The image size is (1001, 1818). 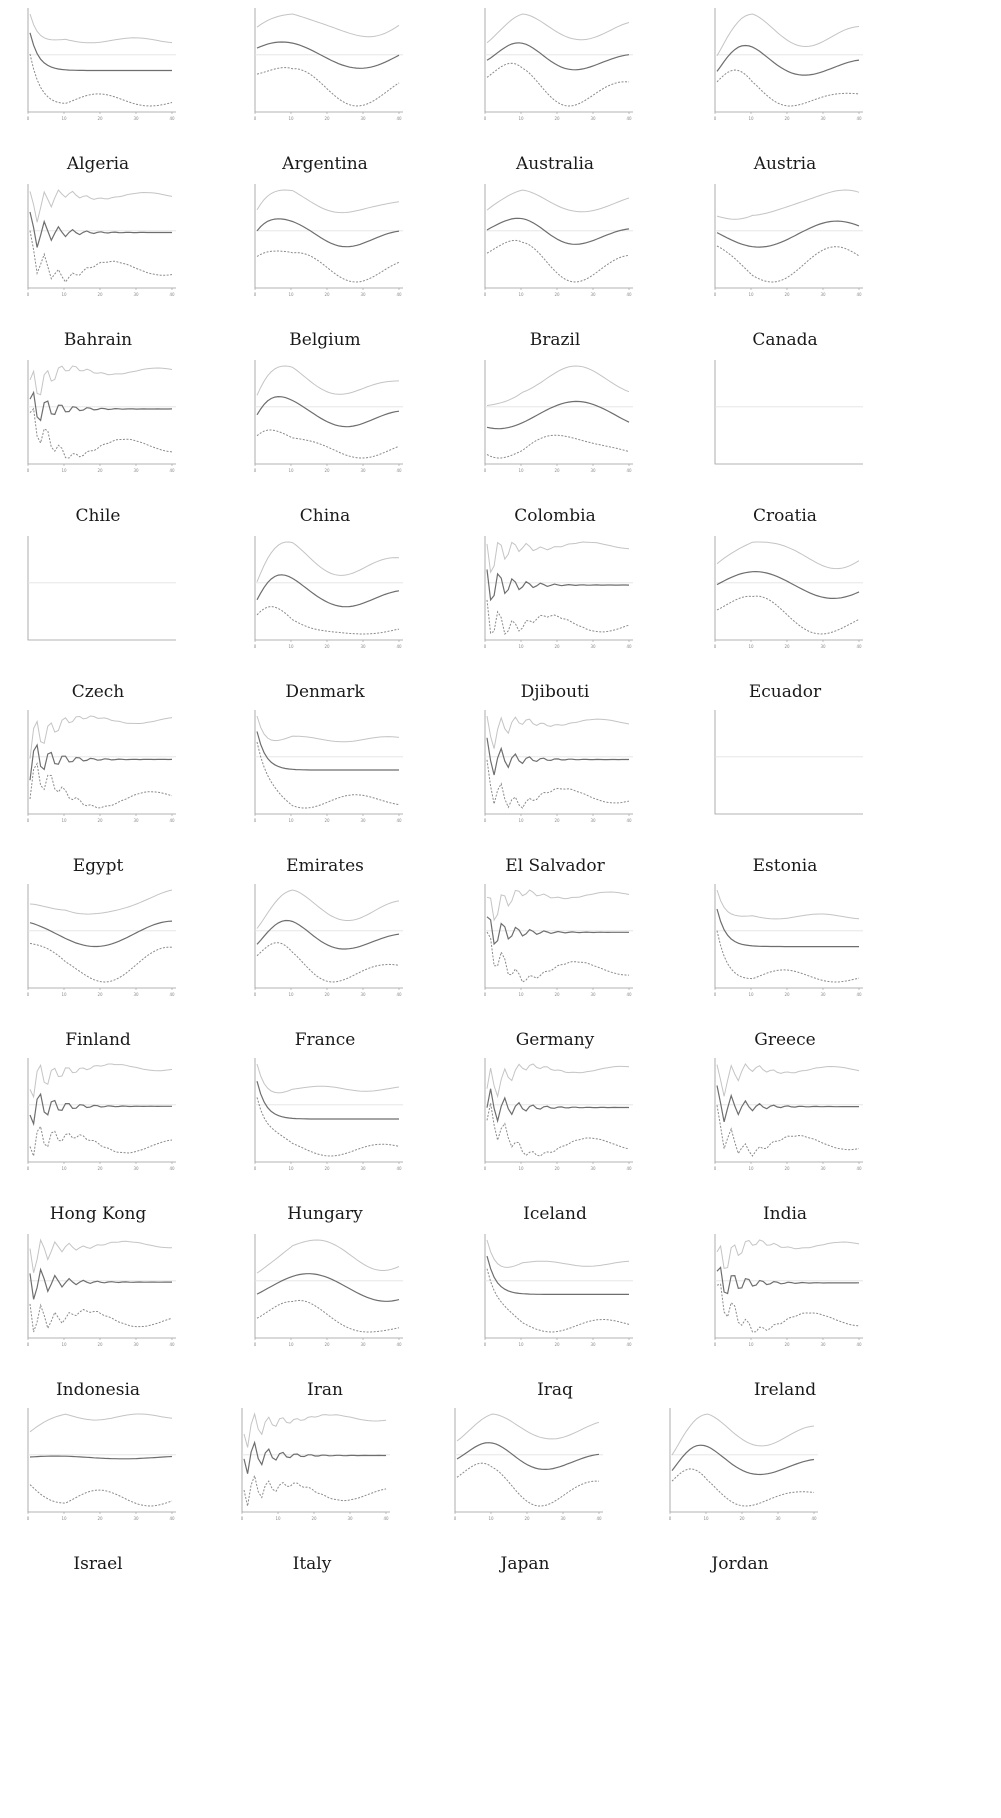 What do you see at coordinates (785, 164) in the screenshot?
I see `country-label: Austria` at bounding box center [785, 164].